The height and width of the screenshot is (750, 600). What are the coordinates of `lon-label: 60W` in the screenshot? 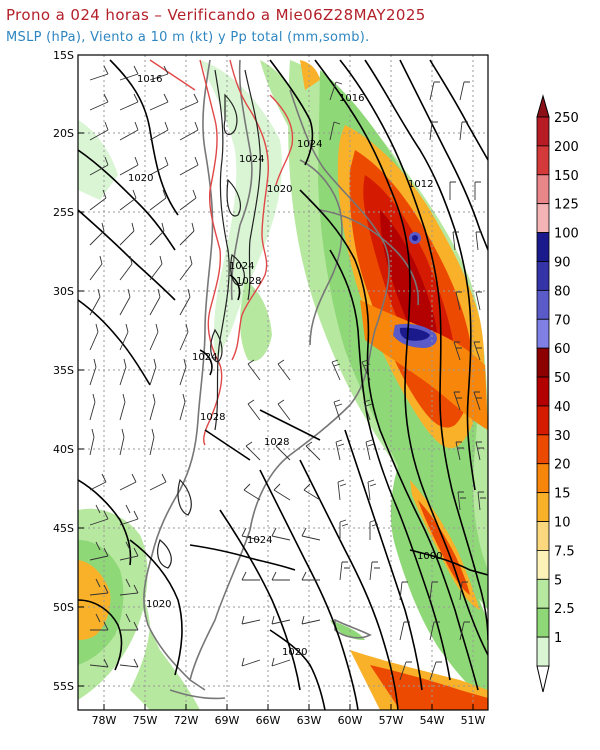 It's located at (350, 720).